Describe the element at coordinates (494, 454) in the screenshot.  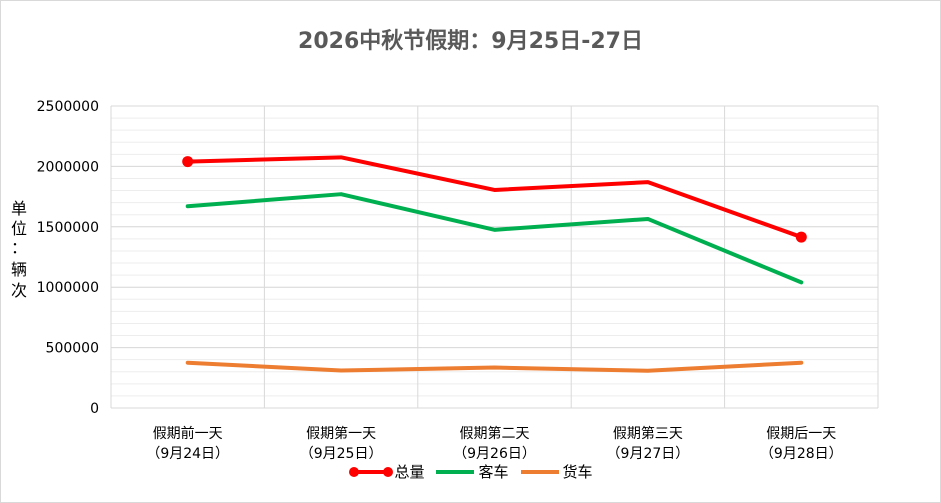
I see `x-tick-sublabel: （9月26日）` at that location.